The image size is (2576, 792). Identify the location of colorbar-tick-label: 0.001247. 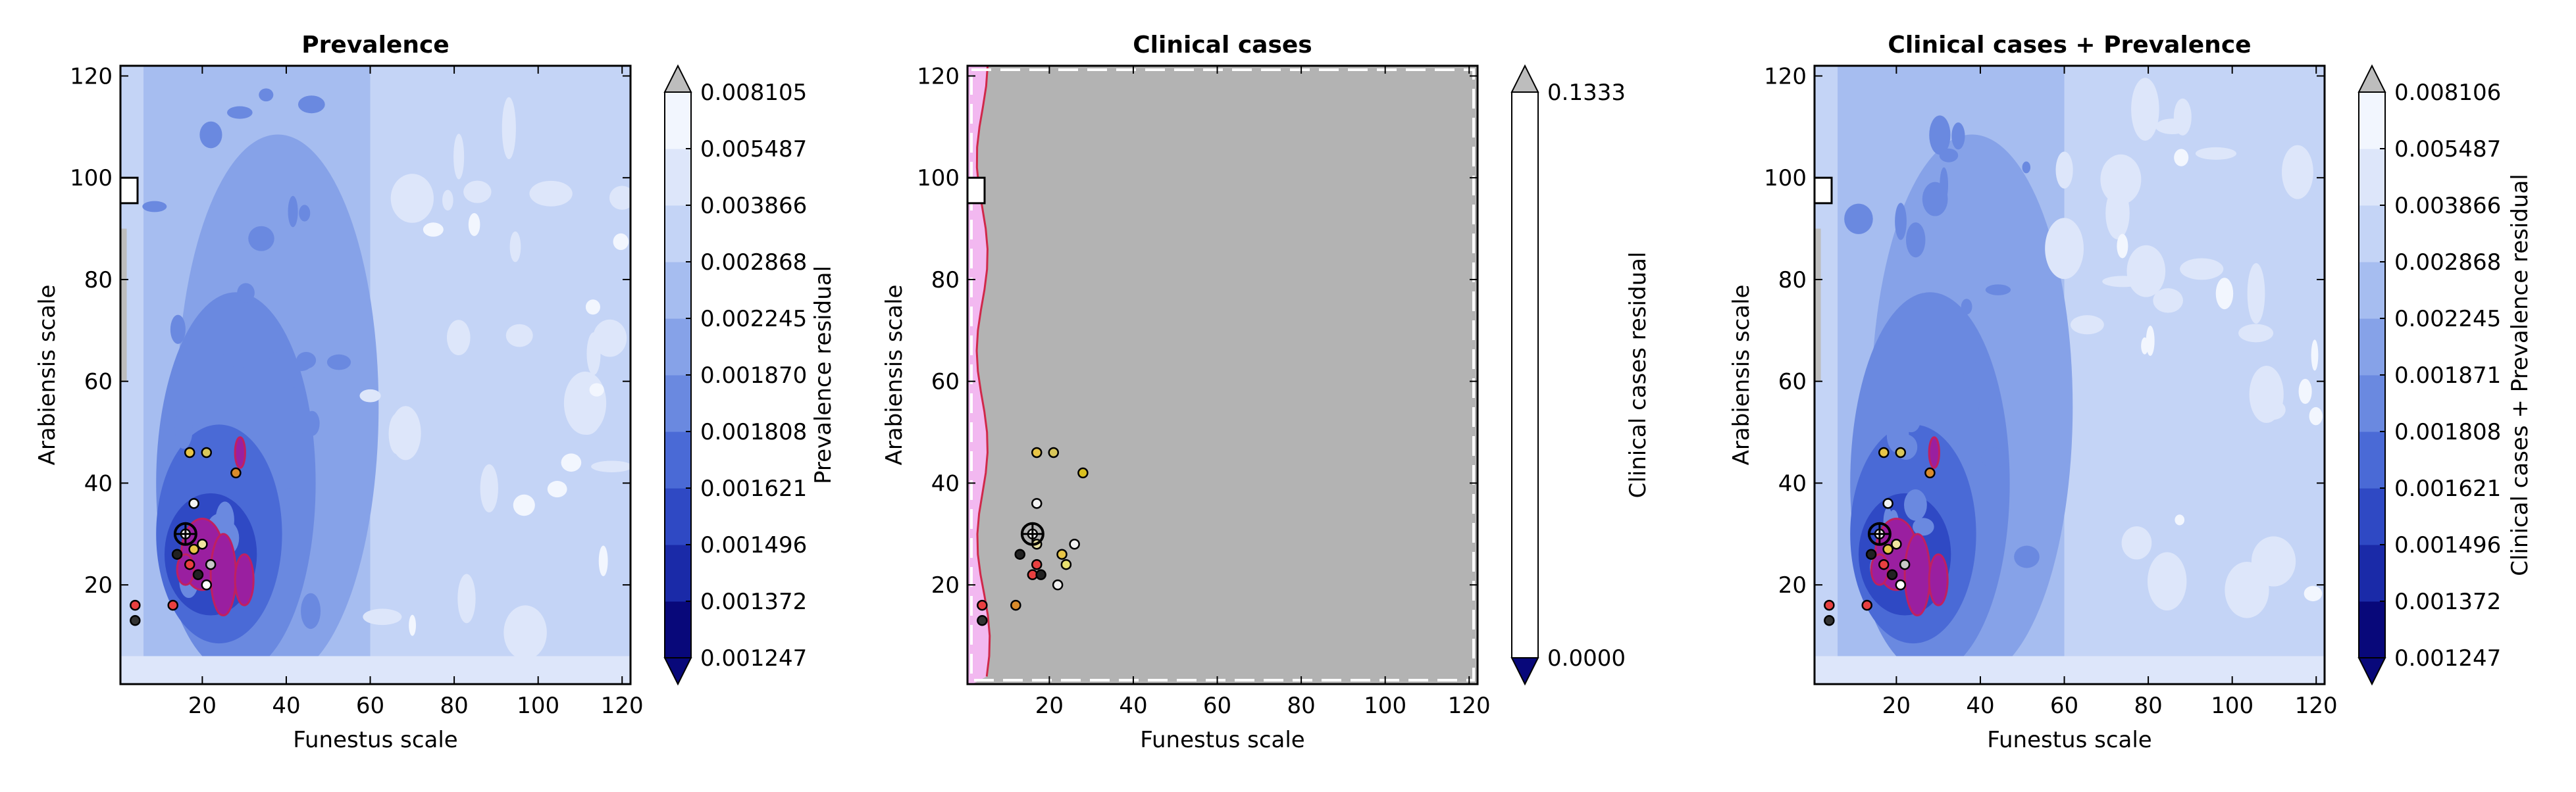
(753, 658).